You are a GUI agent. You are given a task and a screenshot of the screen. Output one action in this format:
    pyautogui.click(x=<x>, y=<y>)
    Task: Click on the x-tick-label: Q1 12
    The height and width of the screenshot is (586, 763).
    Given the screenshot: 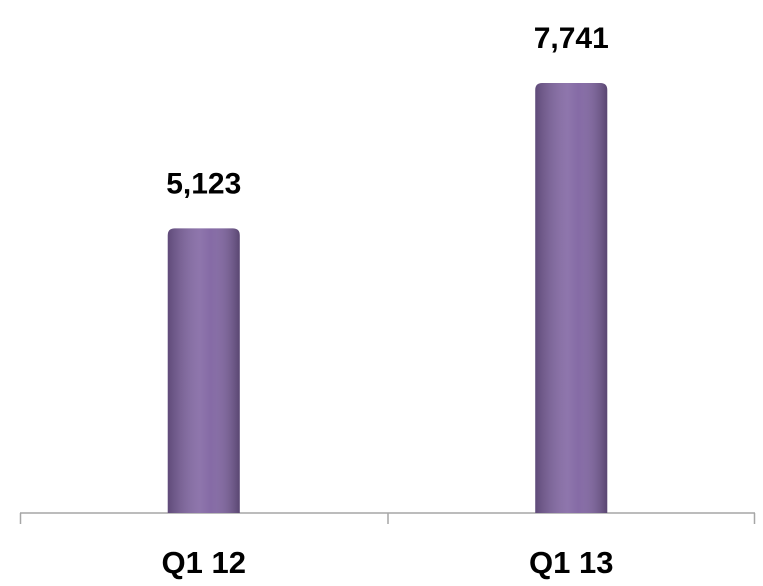 What is the action you would take?
    pyautogui.click(x=204, y=562)
    